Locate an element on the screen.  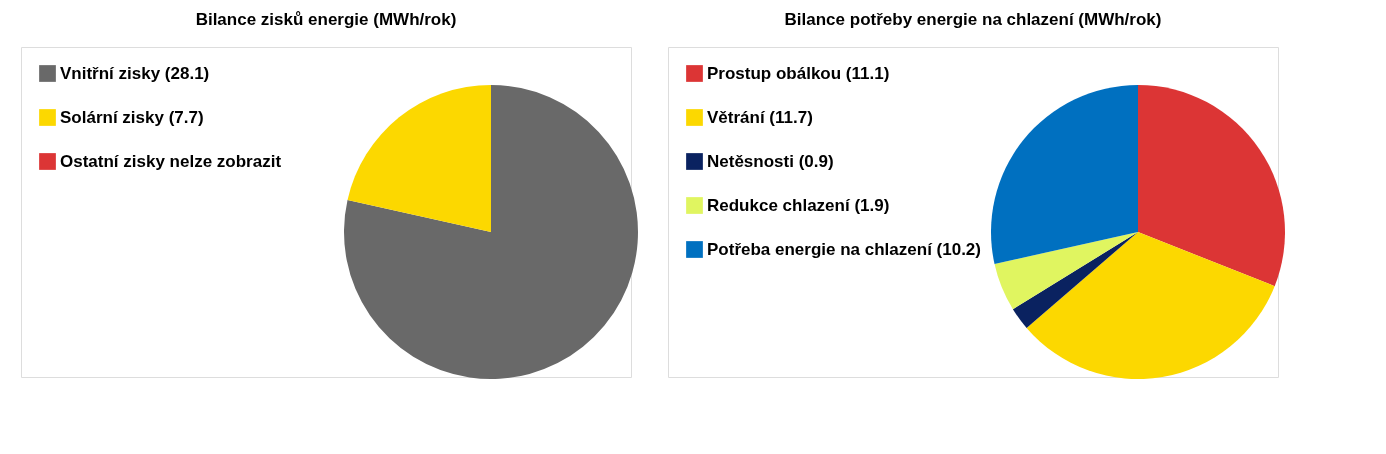
legend-label: Solární zisky (7.7) is located at coordinates (132, 117).